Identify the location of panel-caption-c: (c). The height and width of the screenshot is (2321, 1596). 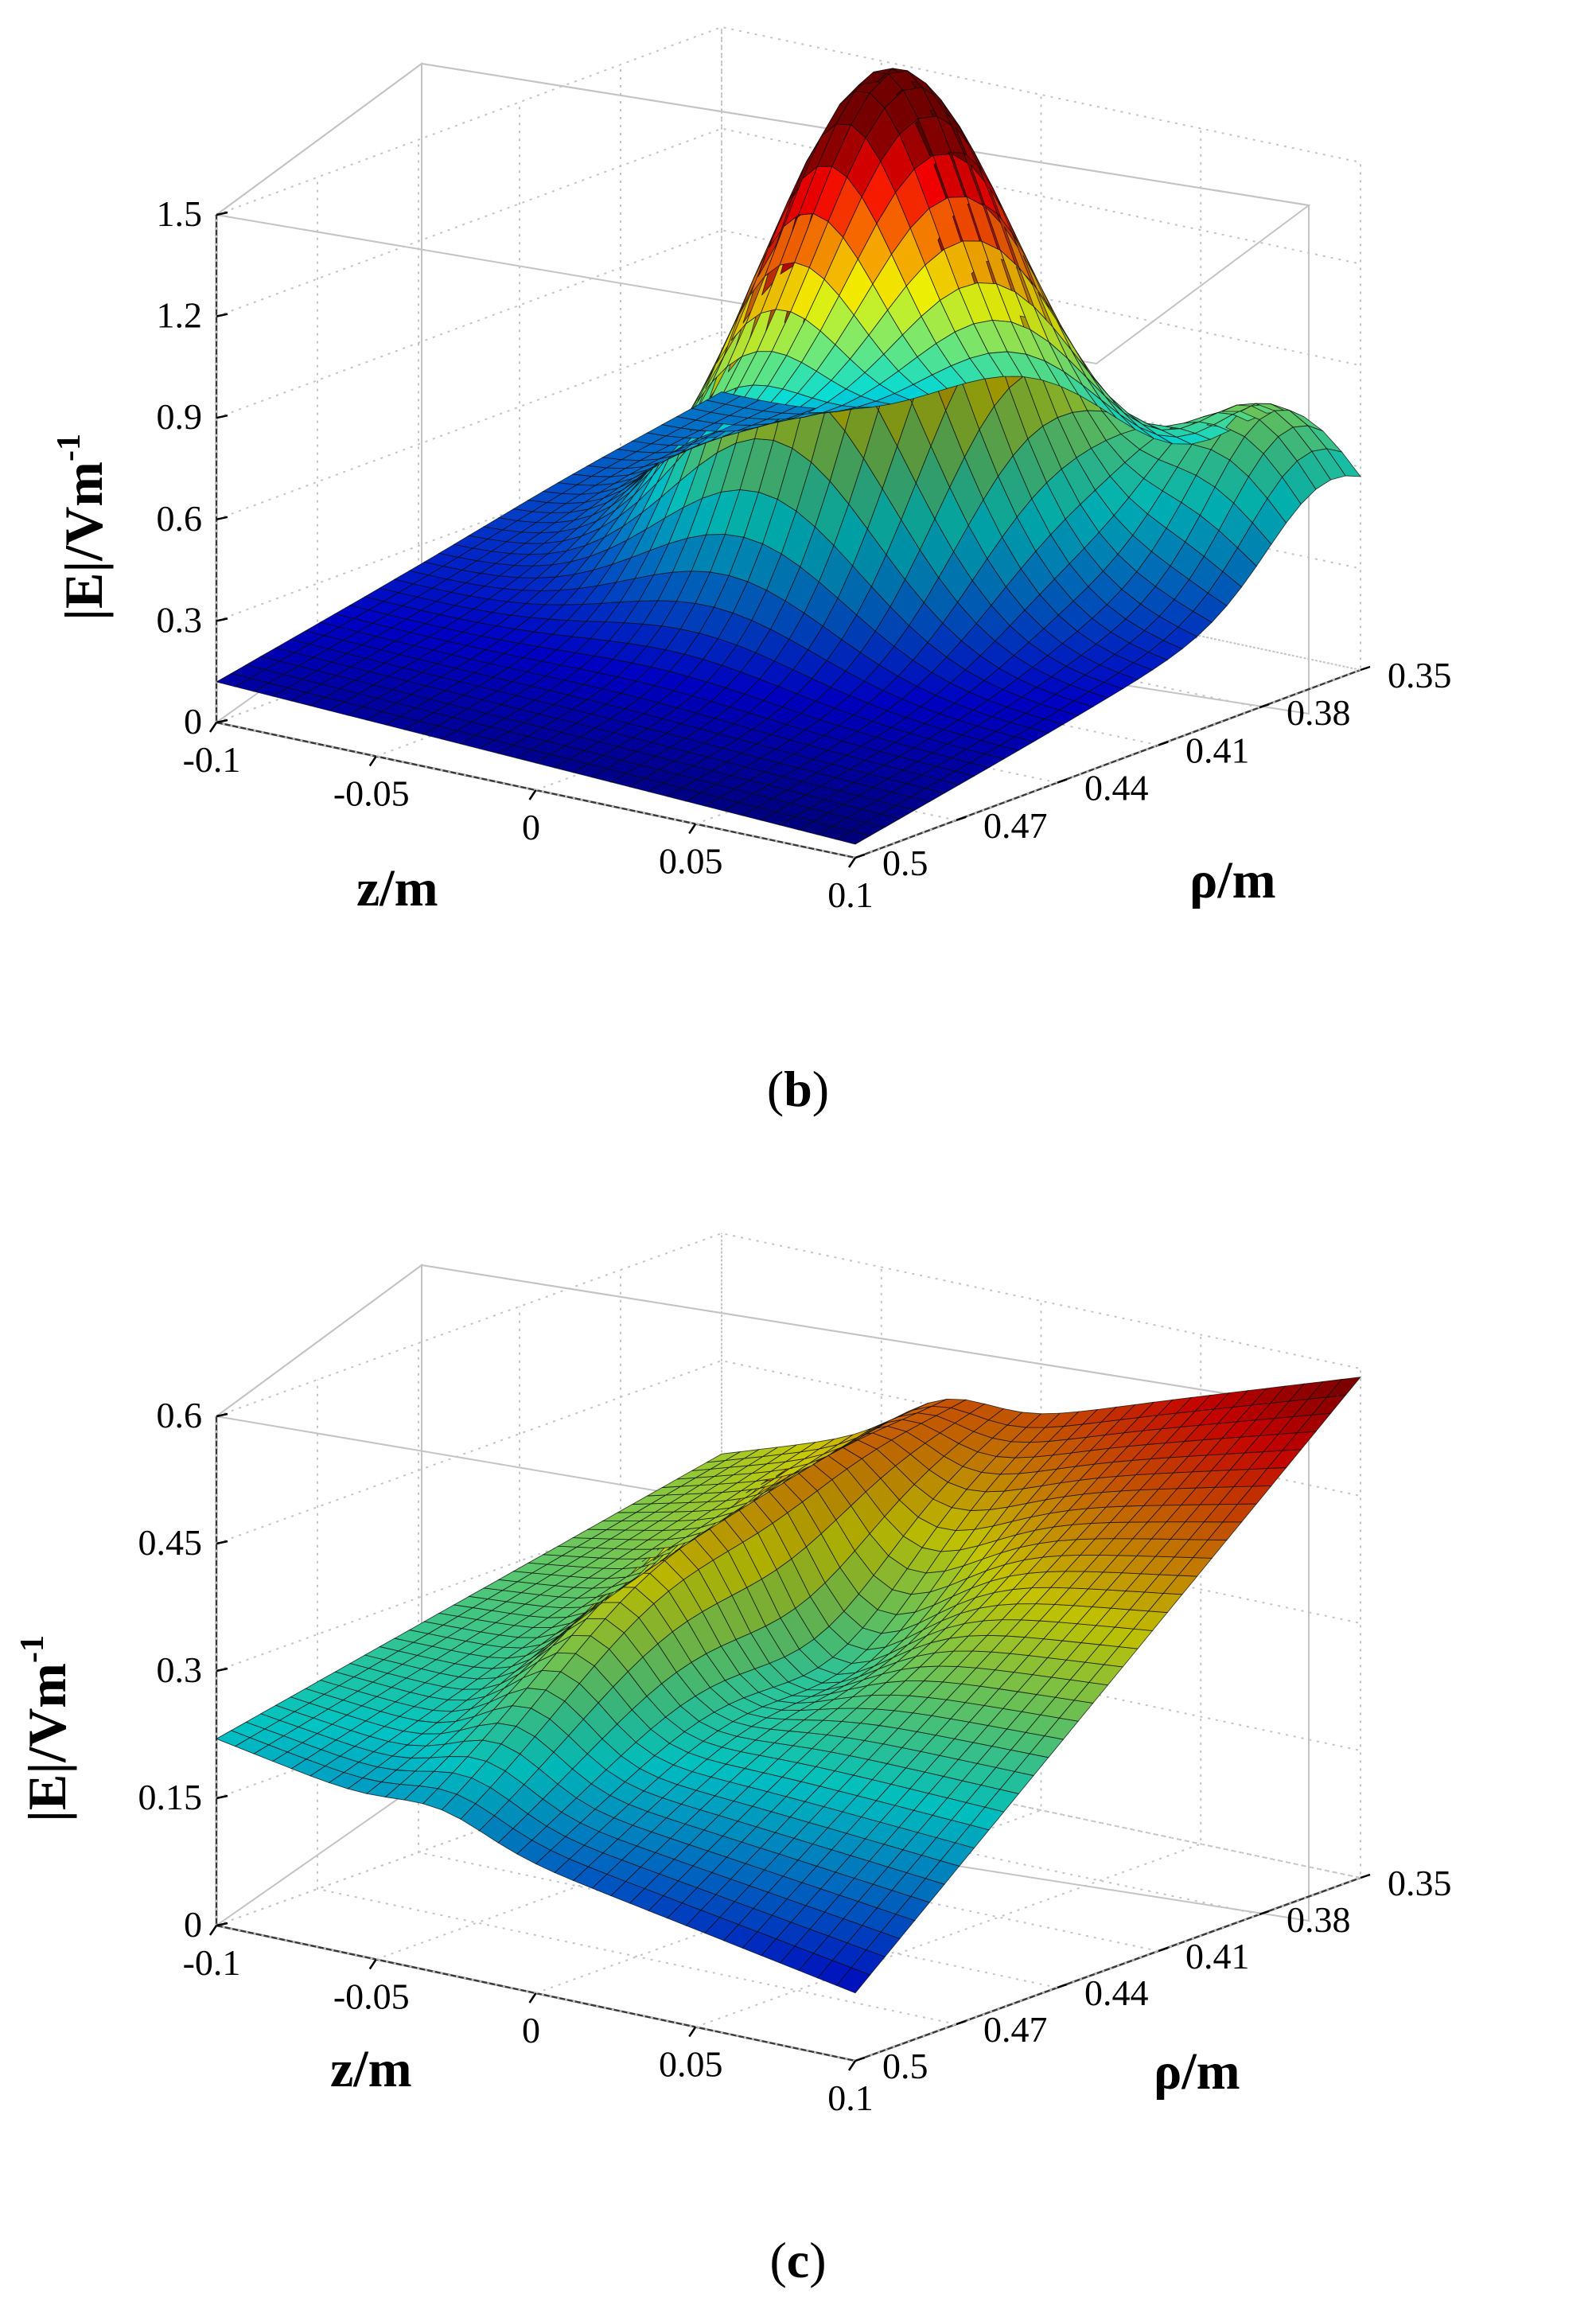
(797, 2260).